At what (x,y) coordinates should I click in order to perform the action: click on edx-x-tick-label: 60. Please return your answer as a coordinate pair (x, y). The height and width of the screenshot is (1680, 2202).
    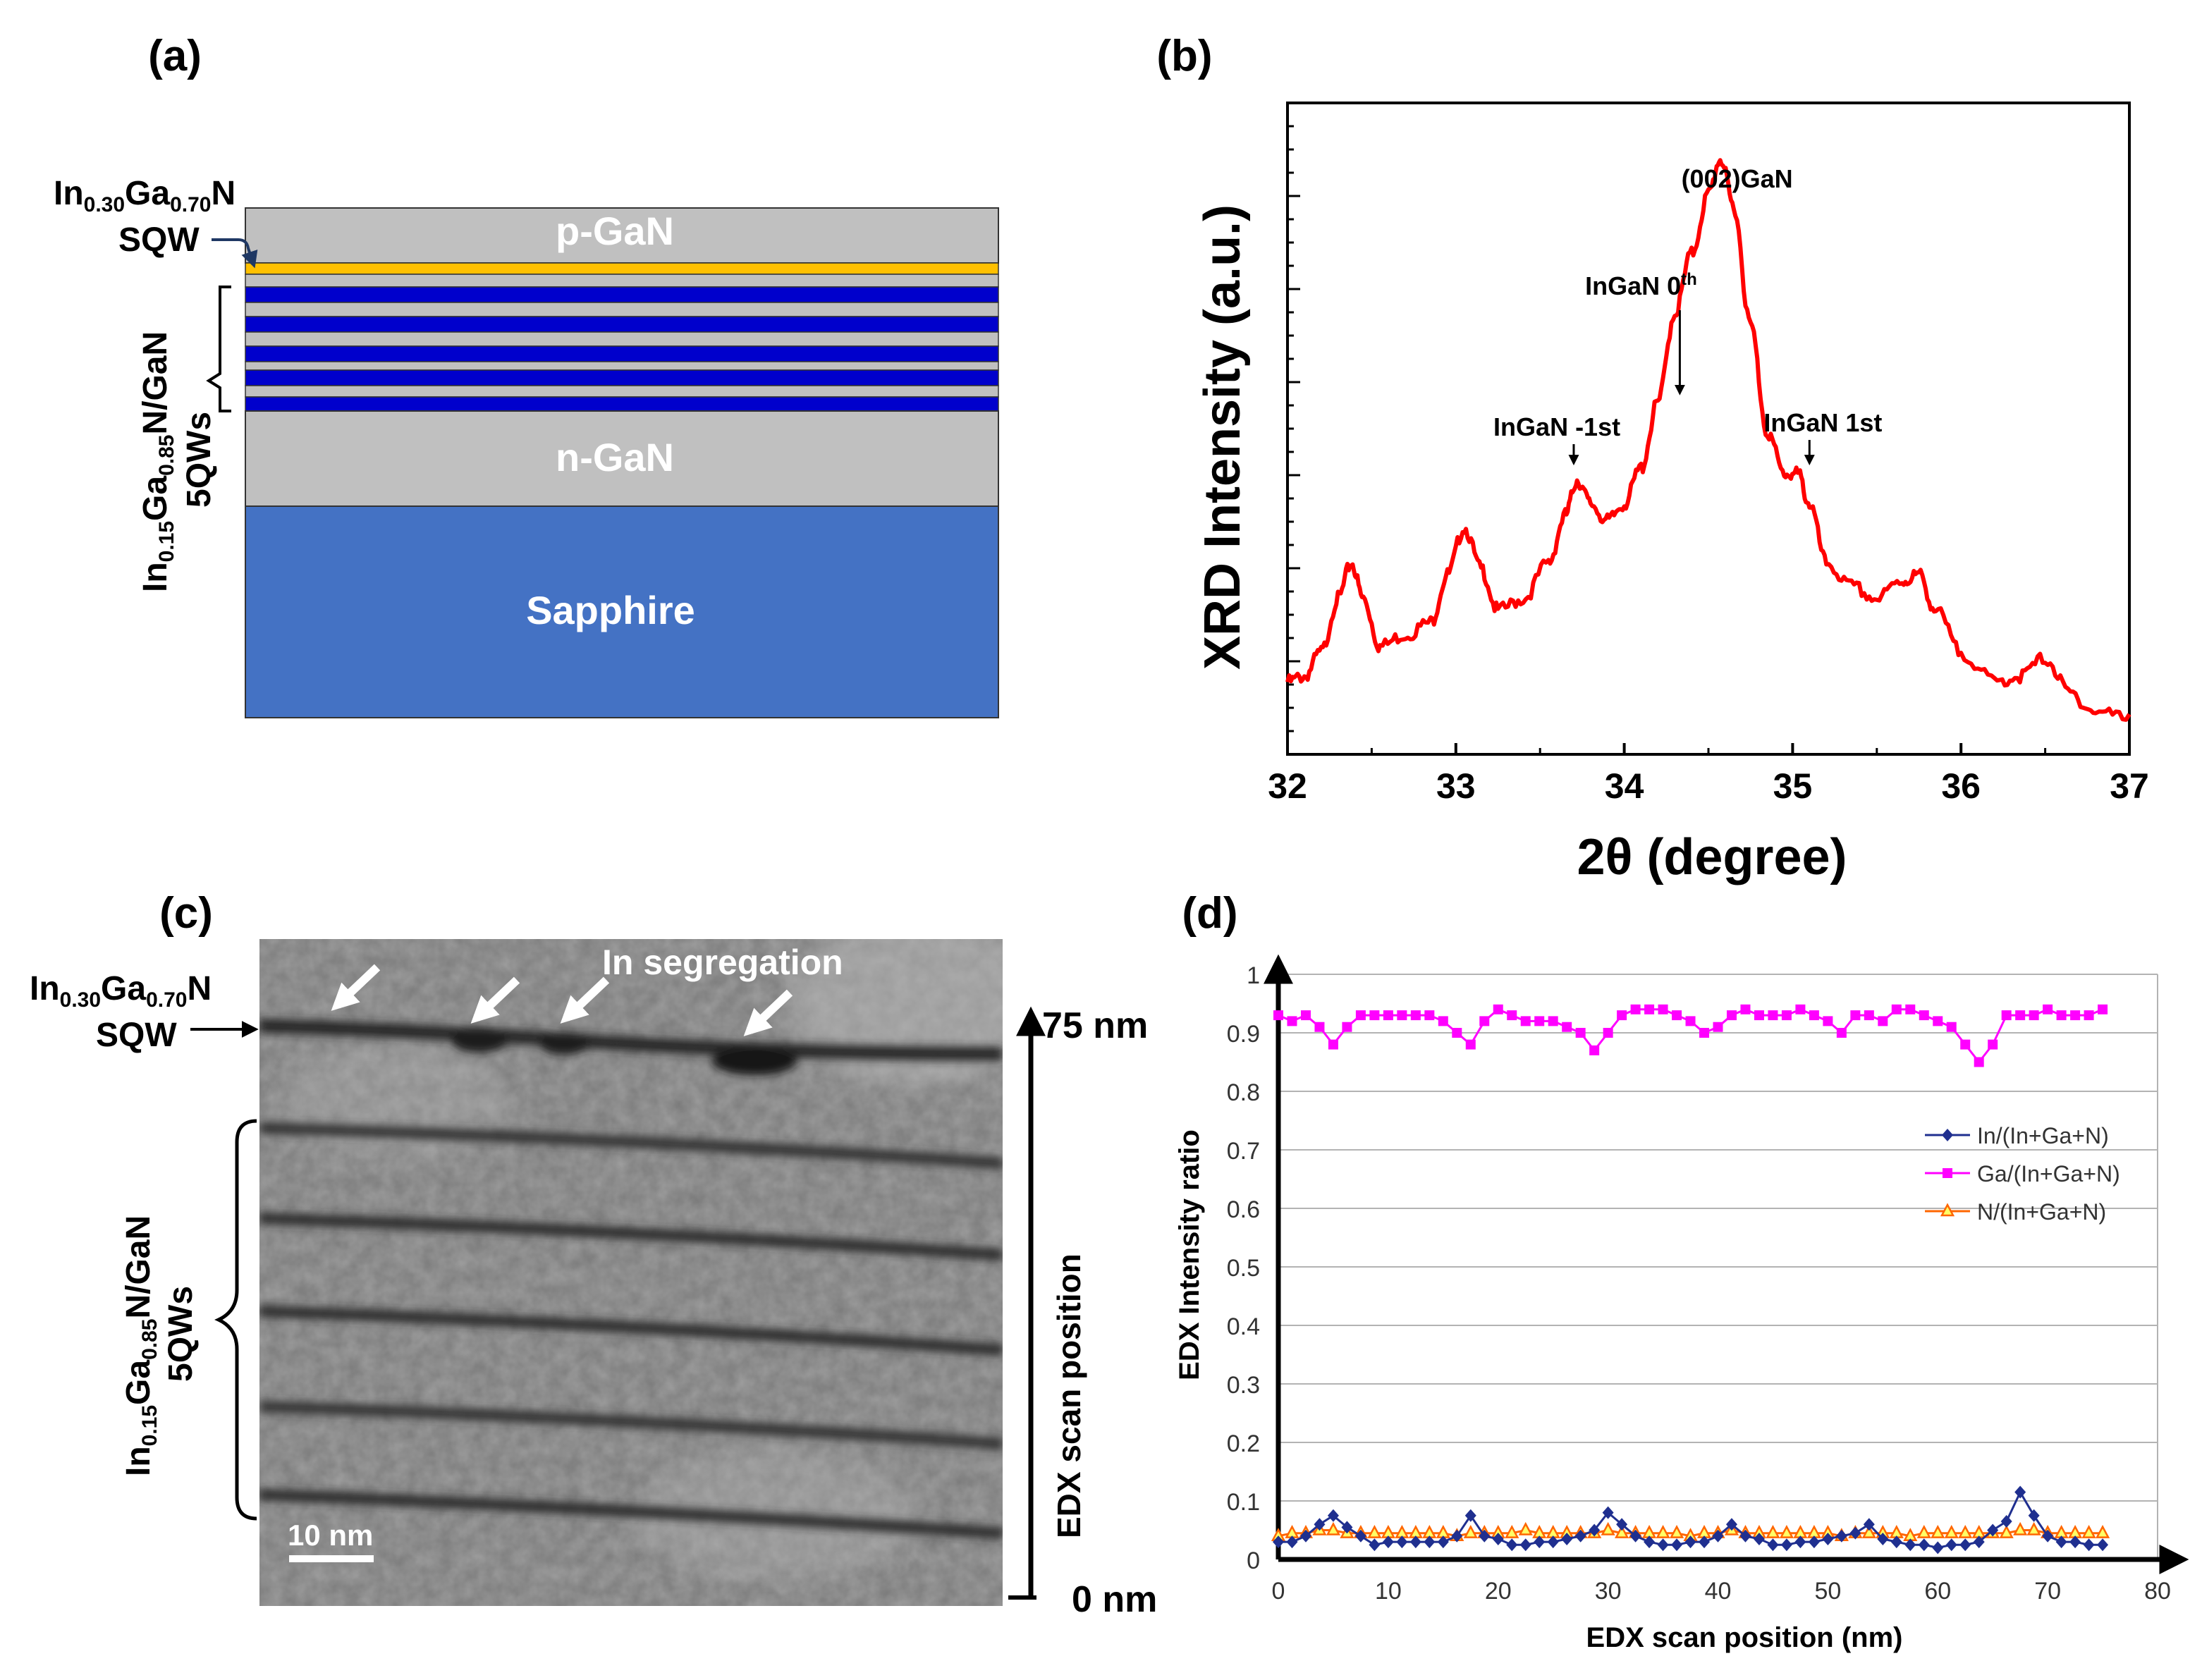
    Looking at the image, I should click on (1937, 1591).